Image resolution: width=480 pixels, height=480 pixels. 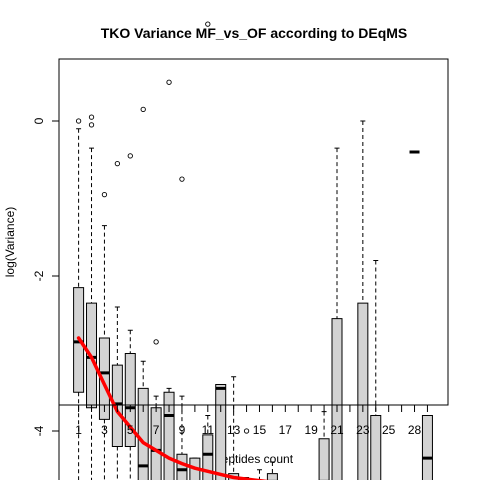 What do you see at coordinates (104, 430) in the screenshot?
I see `x-tick-label: 3` at bounding box center [104, 430].